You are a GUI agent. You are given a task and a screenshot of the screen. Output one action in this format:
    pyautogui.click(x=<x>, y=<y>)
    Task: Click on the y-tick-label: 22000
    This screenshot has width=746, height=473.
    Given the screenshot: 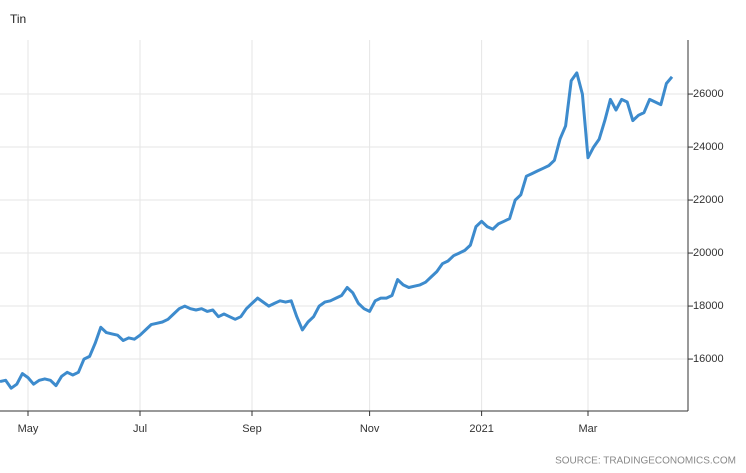 What is the action you would take?
    pyautogui.click(x=708, y=200)
    